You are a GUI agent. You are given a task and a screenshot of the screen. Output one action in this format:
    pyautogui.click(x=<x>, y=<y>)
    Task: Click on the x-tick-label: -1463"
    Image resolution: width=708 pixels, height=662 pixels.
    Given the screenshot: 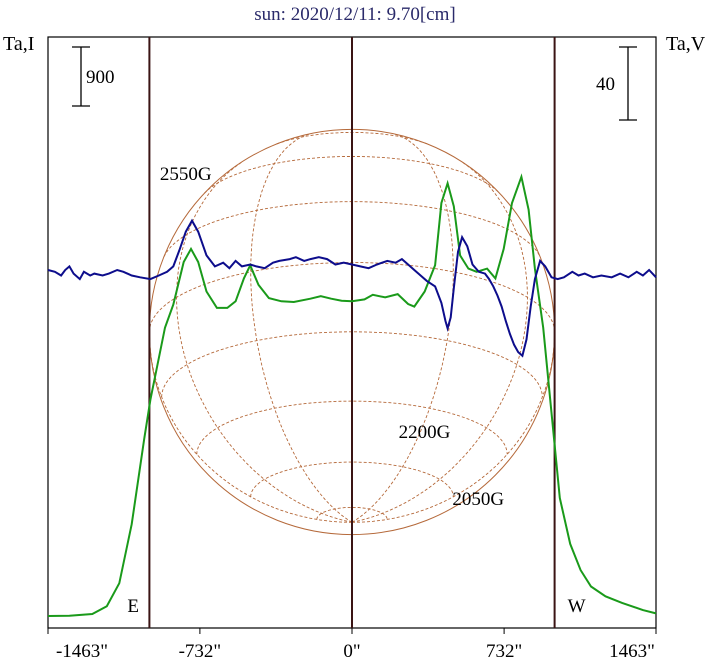 What is the action you would take?
    pyautogui.click(x=82, y=651)
    